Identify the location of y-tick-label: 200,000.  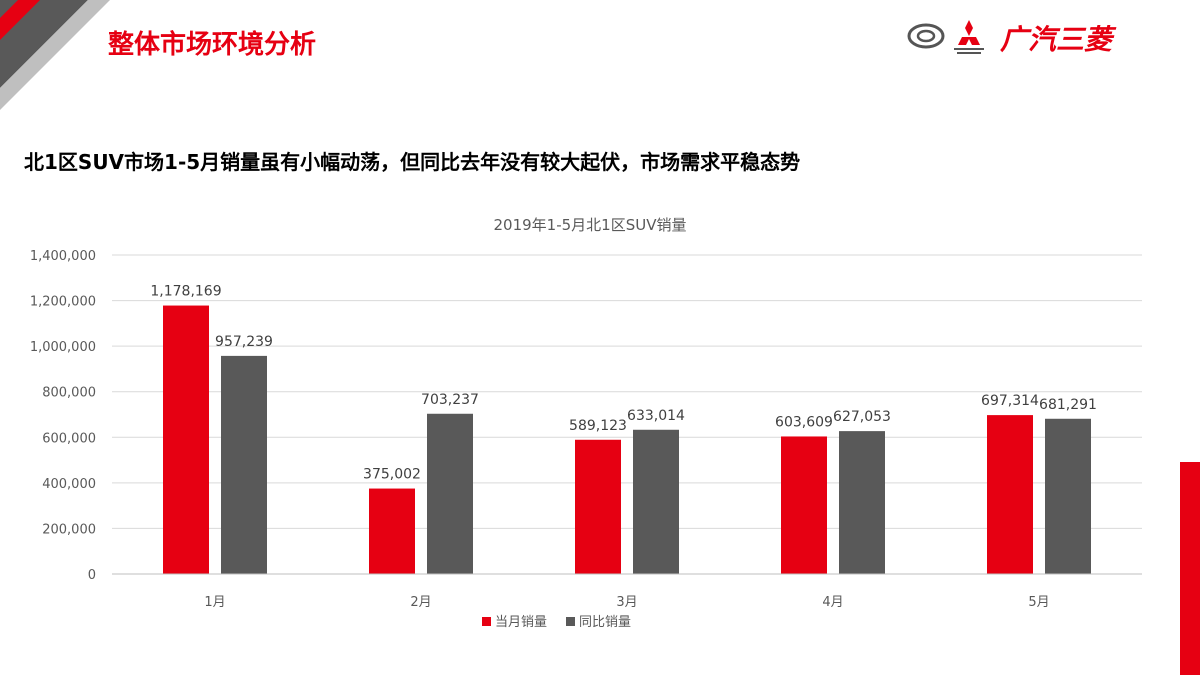
(69, 529).